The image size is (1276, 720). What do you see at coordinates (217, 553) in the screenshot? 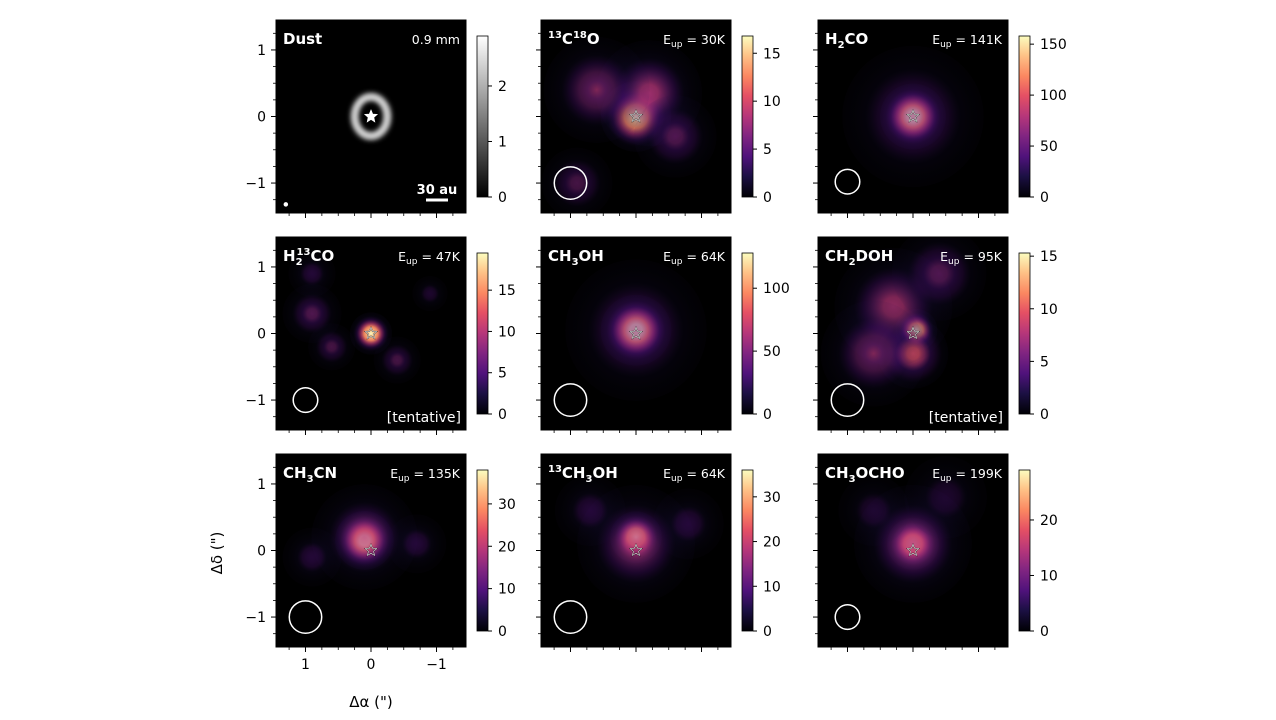
I see `y-axis-label: Δδ (")` at bounding box center [217, 553].